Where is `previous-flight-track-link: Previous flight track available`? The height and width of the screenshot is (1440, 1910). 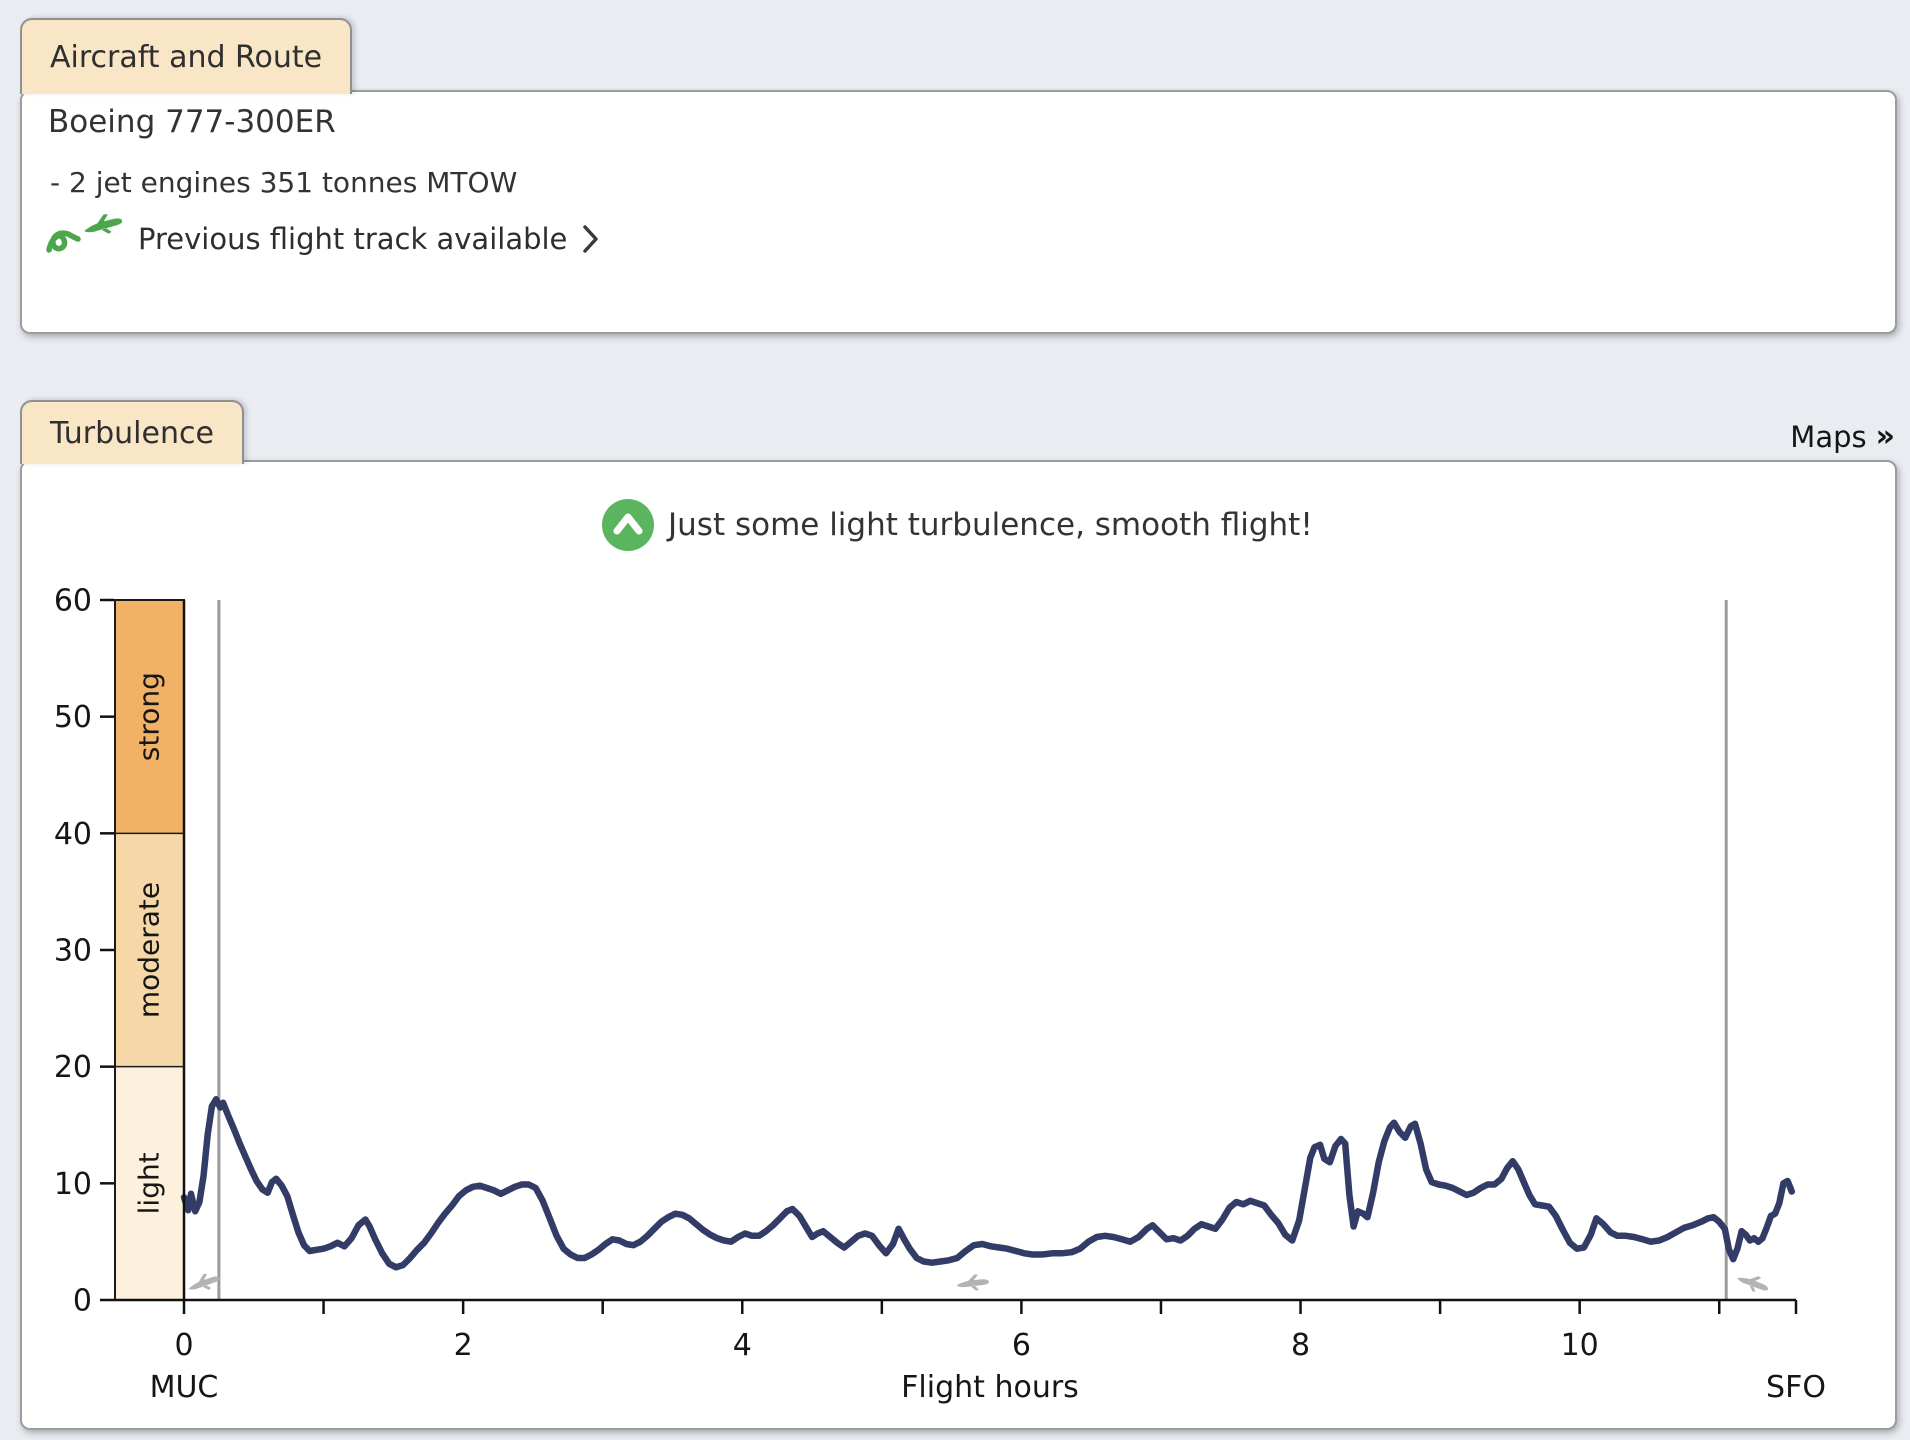
previous-flight-track-link: Previous flight track available is located at coordinates (321, 239).